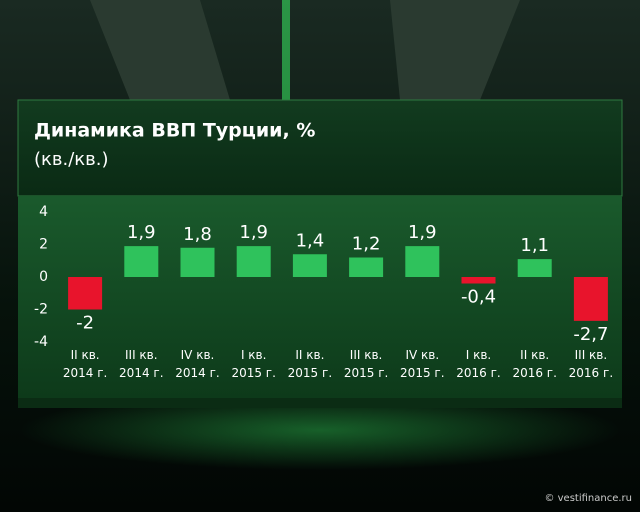 This screenshot has height=512, width=640. I want to click on value-label: -2,7, so click(590, 334).